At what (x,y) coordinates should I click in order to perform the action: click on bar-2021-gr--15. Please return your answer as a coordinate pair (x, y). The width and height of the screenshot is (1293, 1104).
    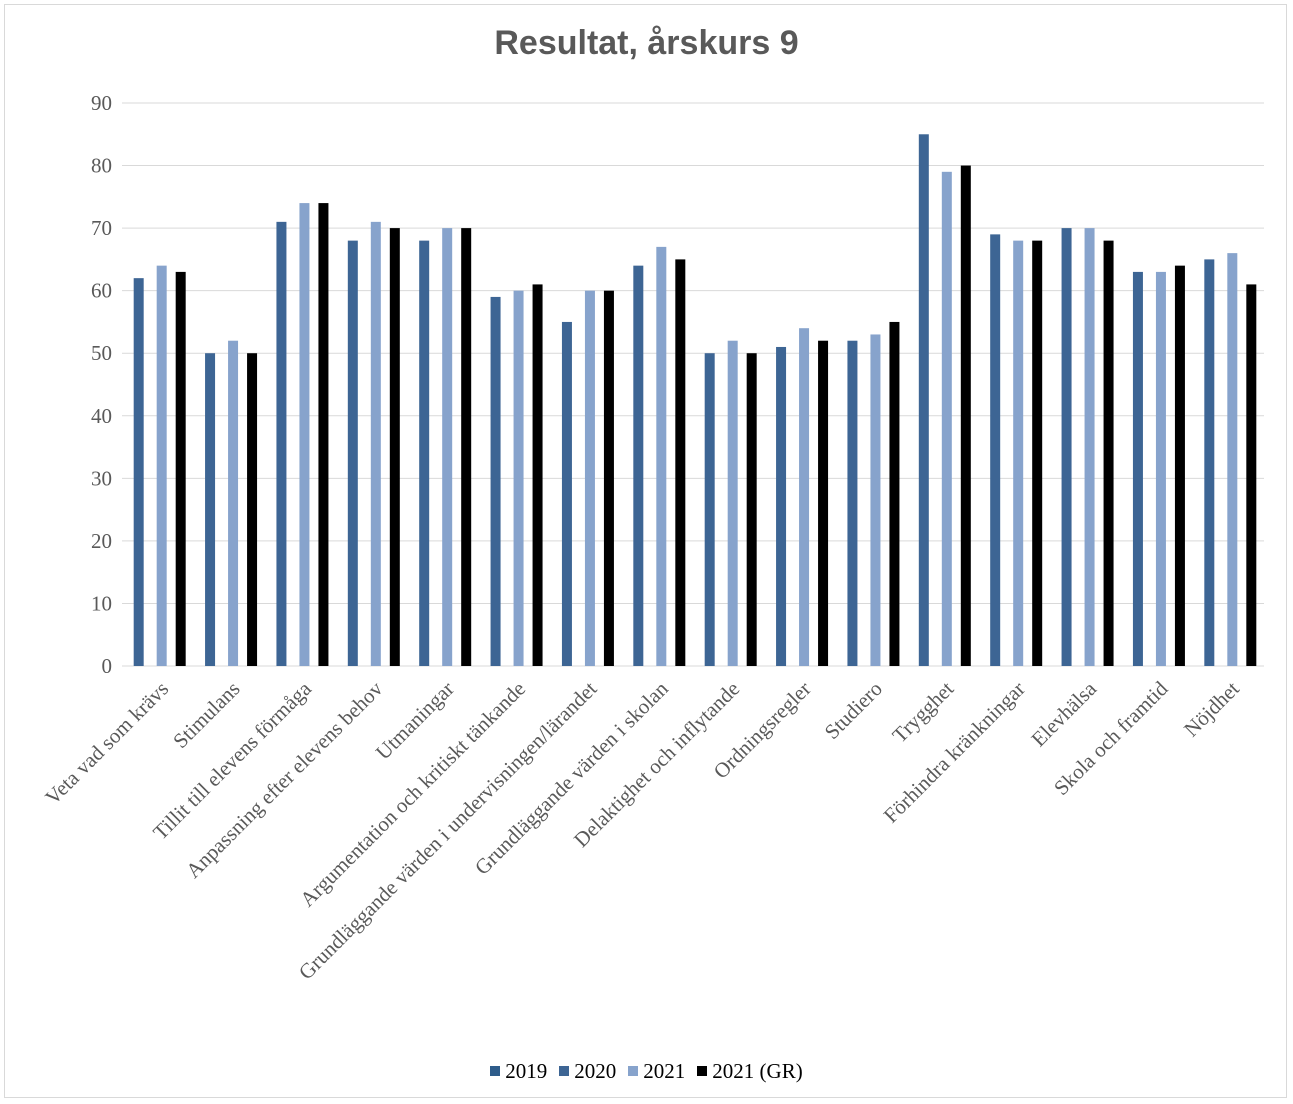
    Looking at the image, I should click on (1251, 475).